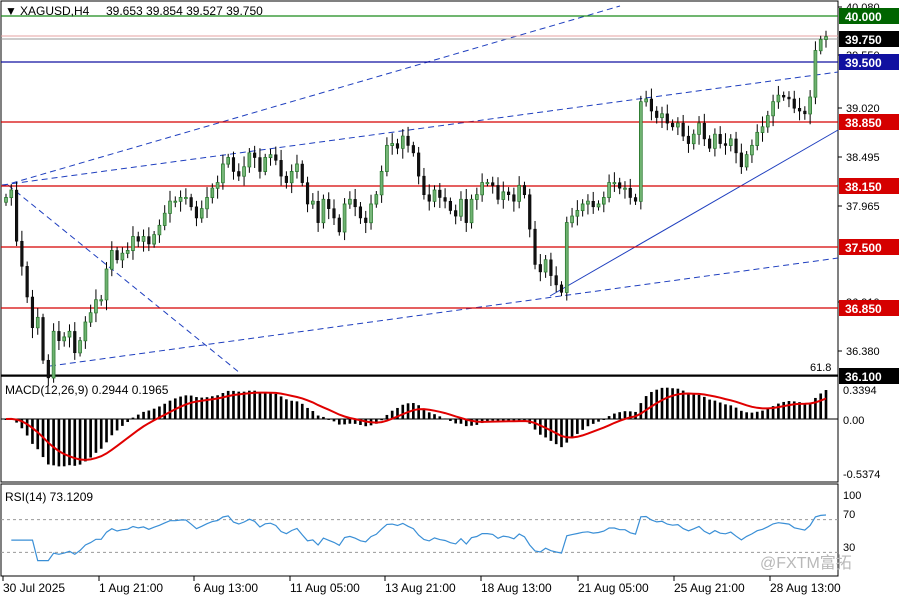  I want to click on rsi-line, so click(419, 538).